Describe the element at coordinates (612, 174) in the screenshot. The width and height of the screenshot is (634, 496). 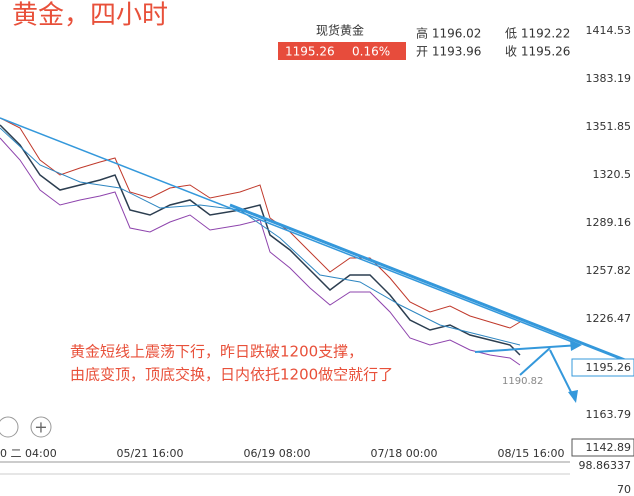
I see `y-tick-label: 1320.5` at that location.